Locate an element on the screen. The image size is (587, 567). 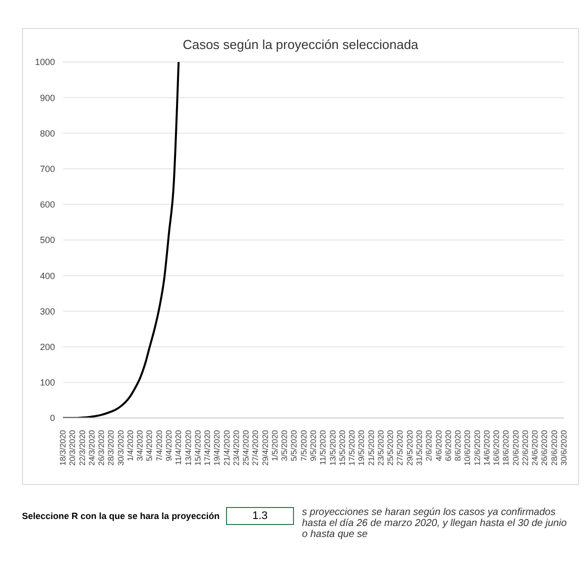
x-tick-label: 21/5/2020 is located at coordinates (371, 447).